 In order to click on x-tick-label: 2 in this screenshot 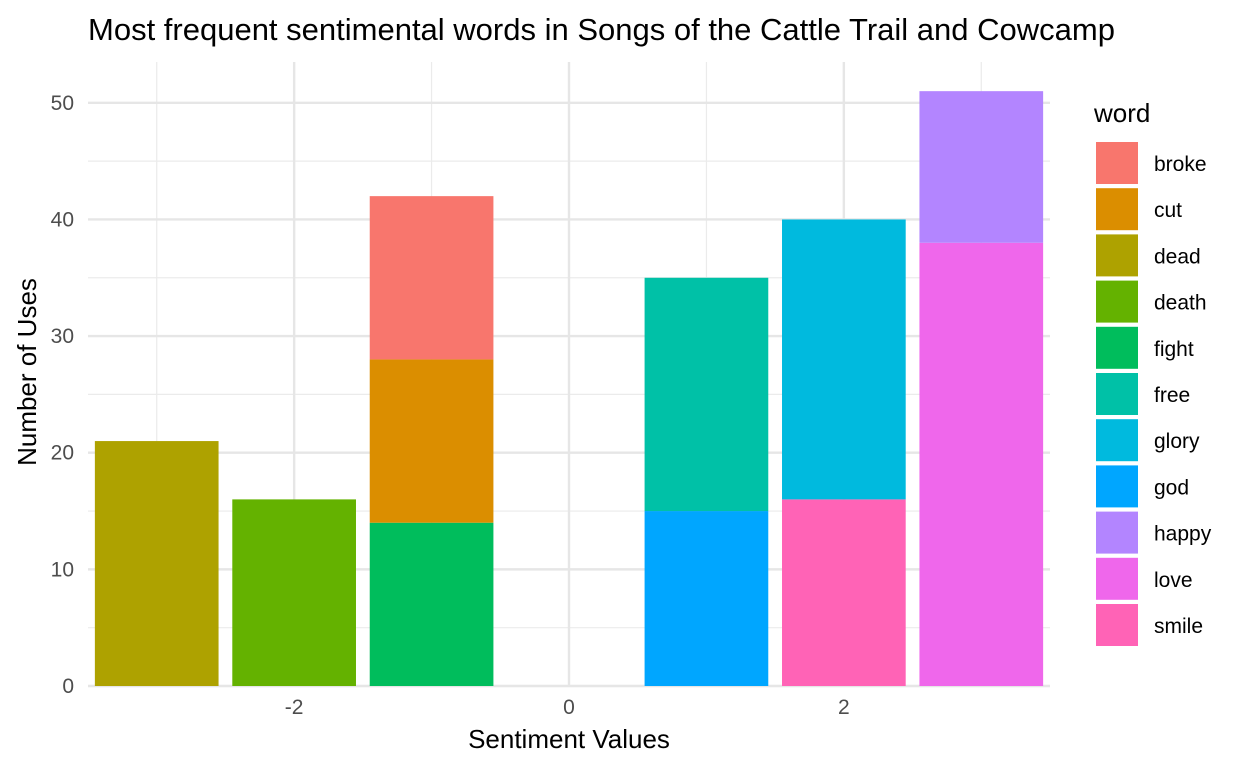, I will do `click(844, 707)`.